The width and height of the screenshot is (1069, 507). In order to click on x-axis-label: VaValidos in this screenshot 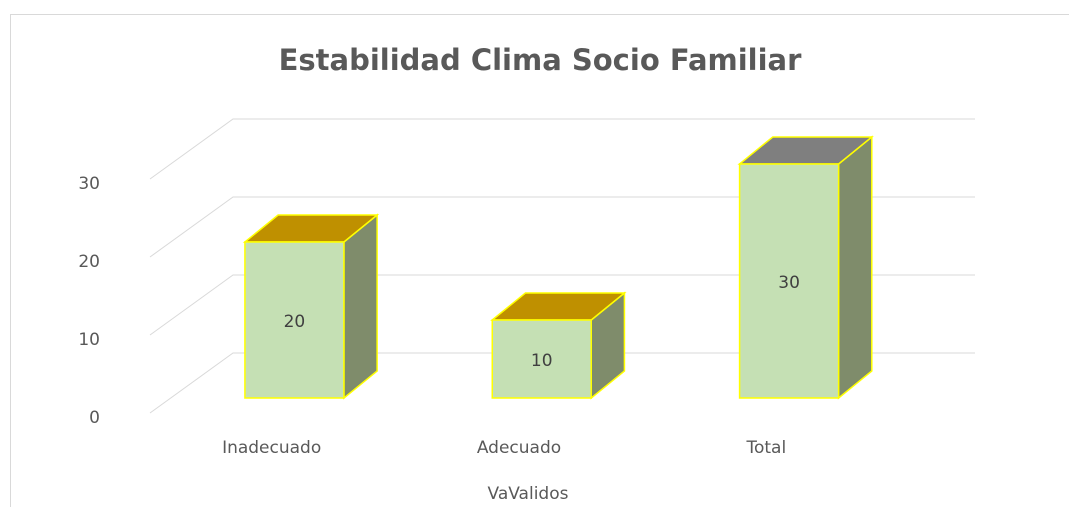, I will do `click(528, 494)`.